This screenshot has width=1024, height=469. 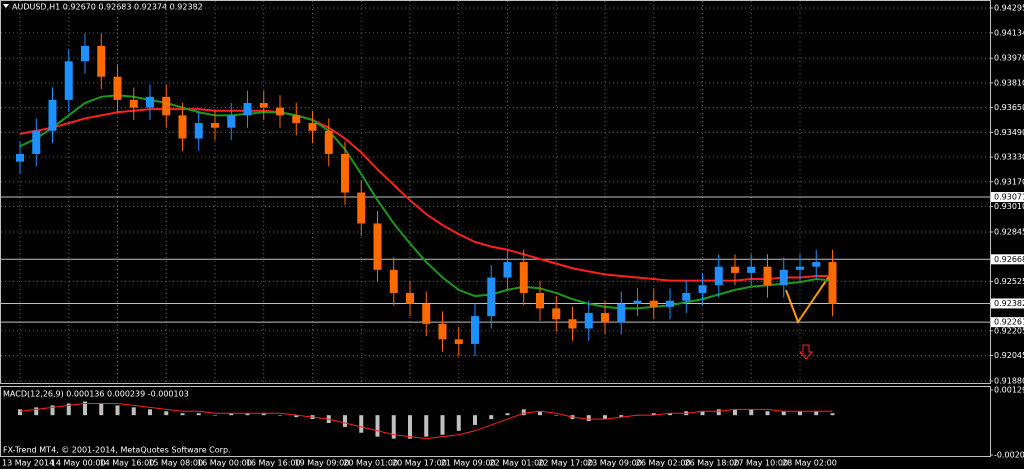 I want to click on x-tick-label: 27 May 10:00, so click(x=760, y=463).